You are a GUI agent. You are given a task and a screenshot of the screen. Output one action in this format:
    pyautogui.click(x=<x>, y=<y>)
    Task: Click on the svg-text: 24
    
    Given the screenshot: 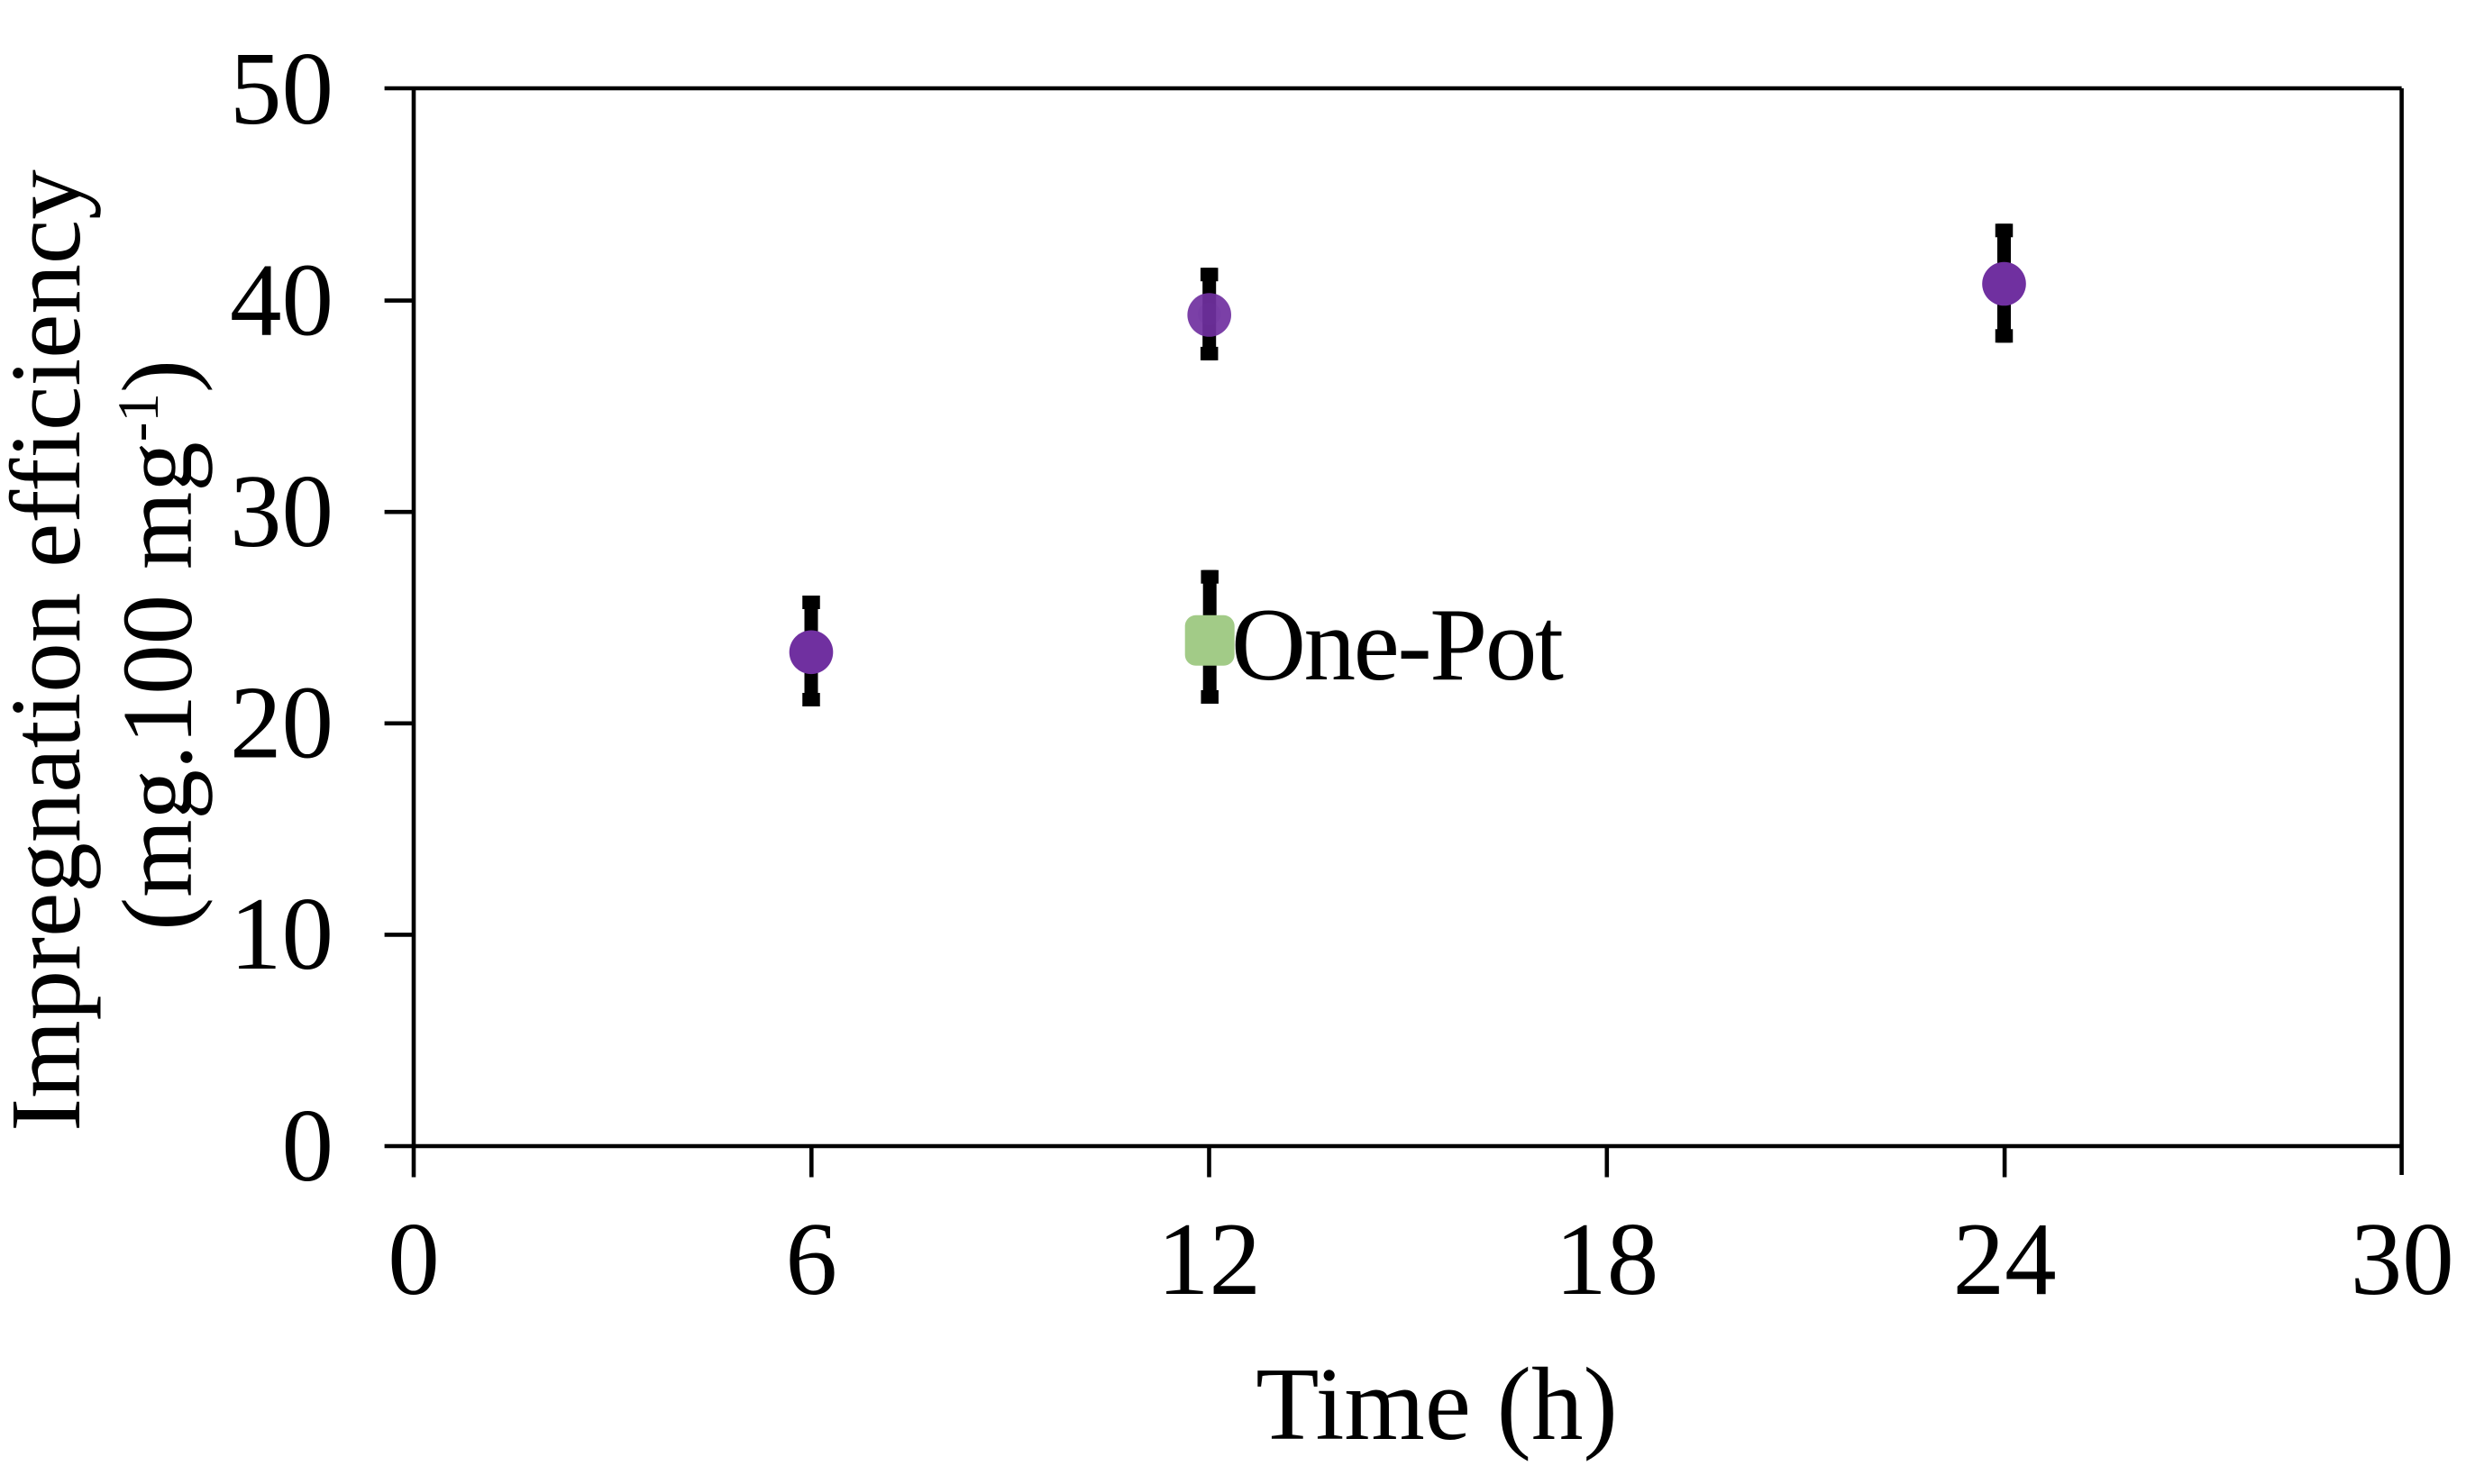 What is the action you would take?
    pyautogui.click(x=2005, y=1259)
    